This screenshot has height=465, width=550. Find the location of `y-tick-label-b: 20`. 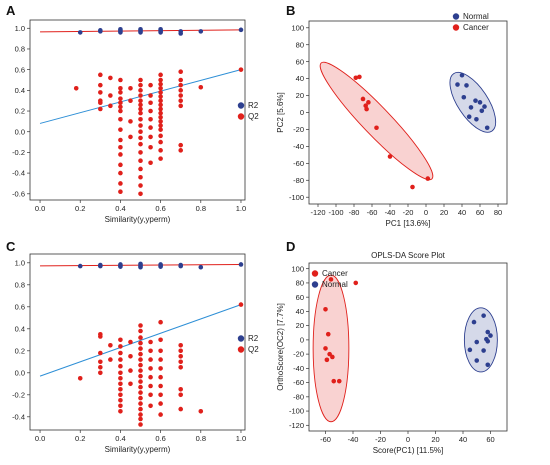

y-tick-label-b: 20 is located at coordinates (300, 95).